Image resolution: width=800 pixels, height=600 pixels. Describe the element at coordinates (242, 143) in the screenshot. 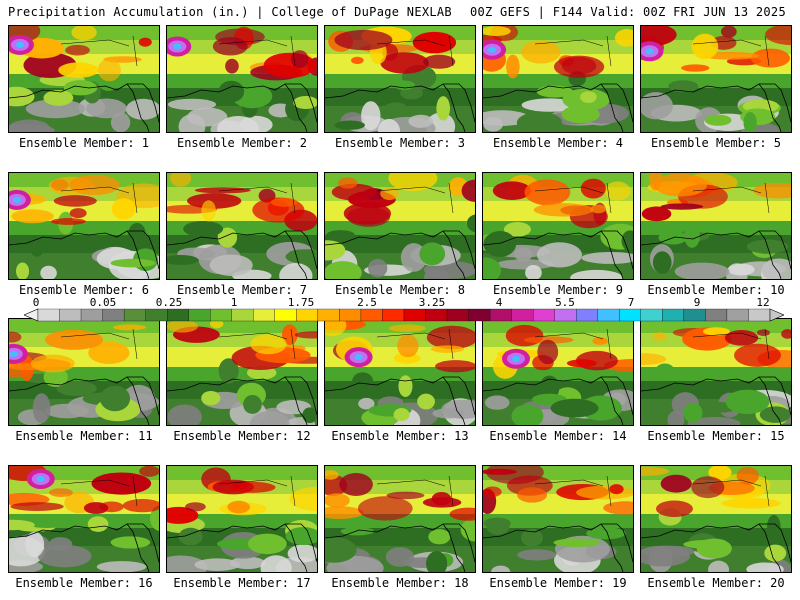

I see `ensemble-member-label: Ensemble Member: 2` at that location.